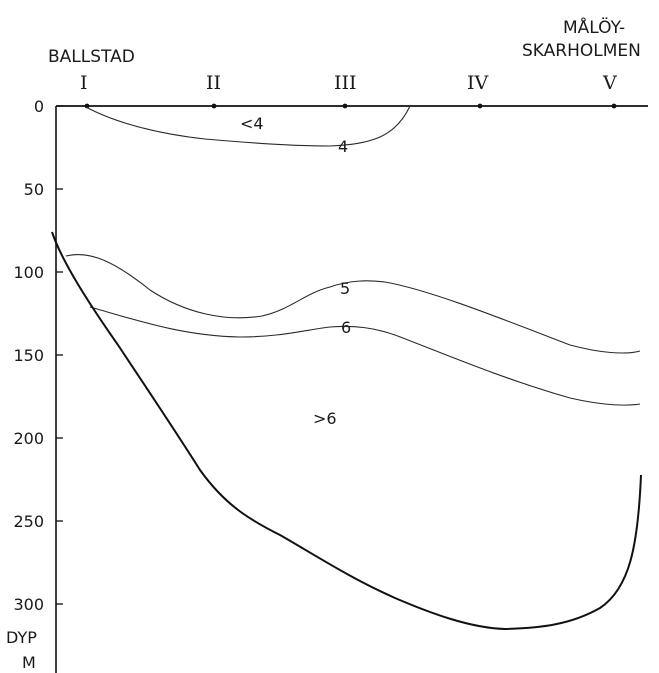  What do you see at coordinates (28, 438) in the screenshot?
I see `depth-tick-label-200: 200` at bounding box center [28, 438].